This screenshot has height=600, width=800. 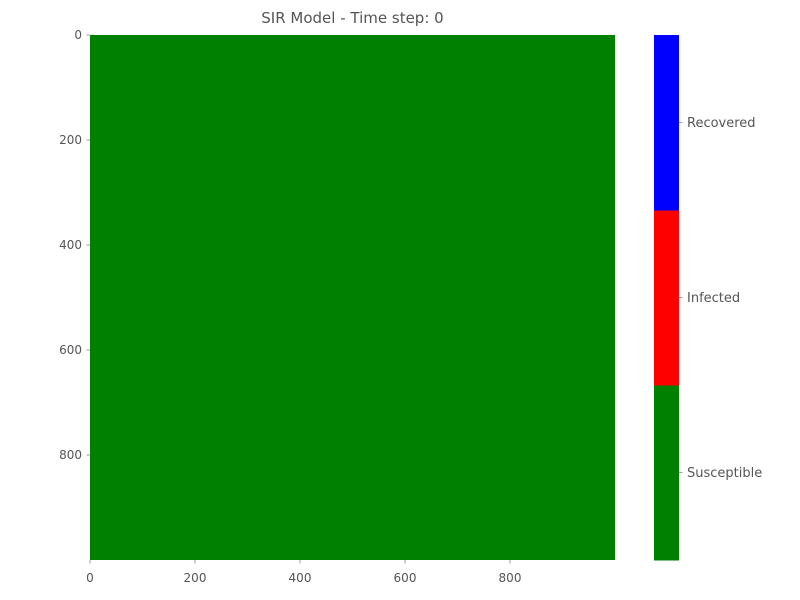 What do you see at coordinates (352, 18) in the screenshot?
I see `chart-title: SIR Model - Time step: 0` at bounding box center [352, 18].